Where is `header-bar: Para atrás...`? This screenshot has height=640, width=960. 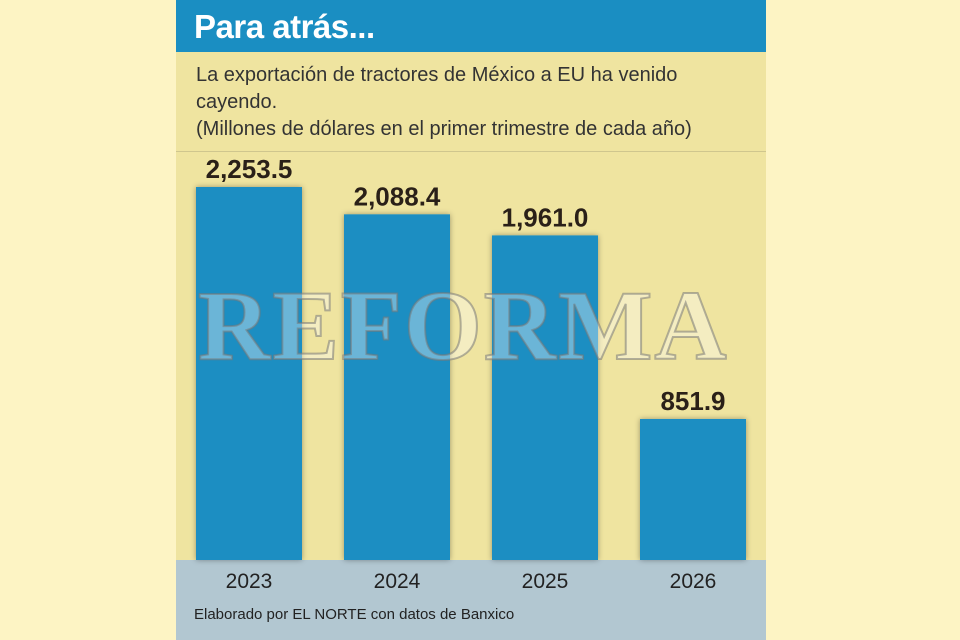 header-bar: Para atrás... is located at coordinates (471, 26).